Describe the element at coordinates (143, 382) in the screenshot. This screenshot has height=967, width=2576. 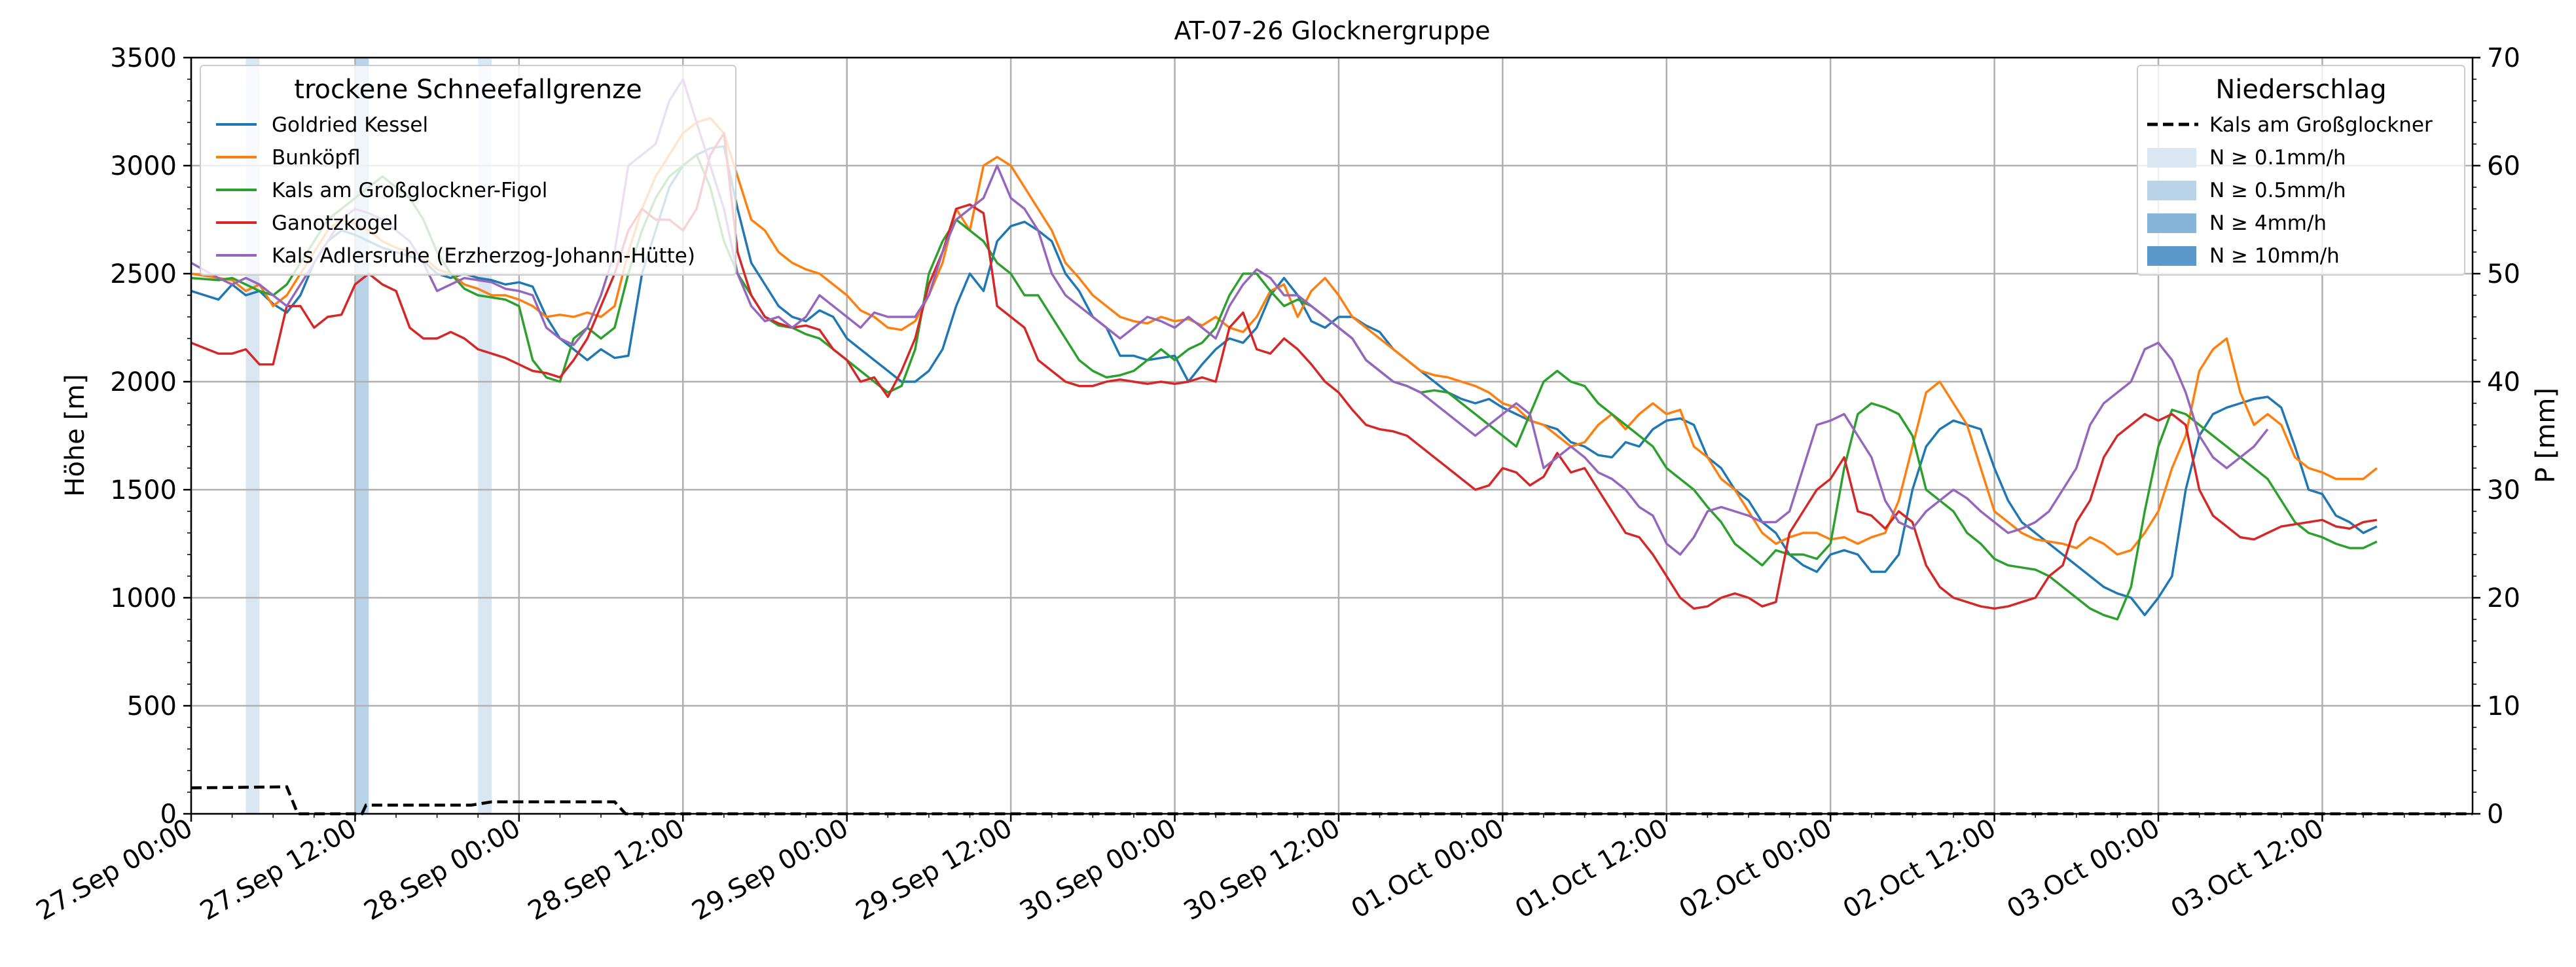
I see `y-tick-left-label: 2000` at that location.